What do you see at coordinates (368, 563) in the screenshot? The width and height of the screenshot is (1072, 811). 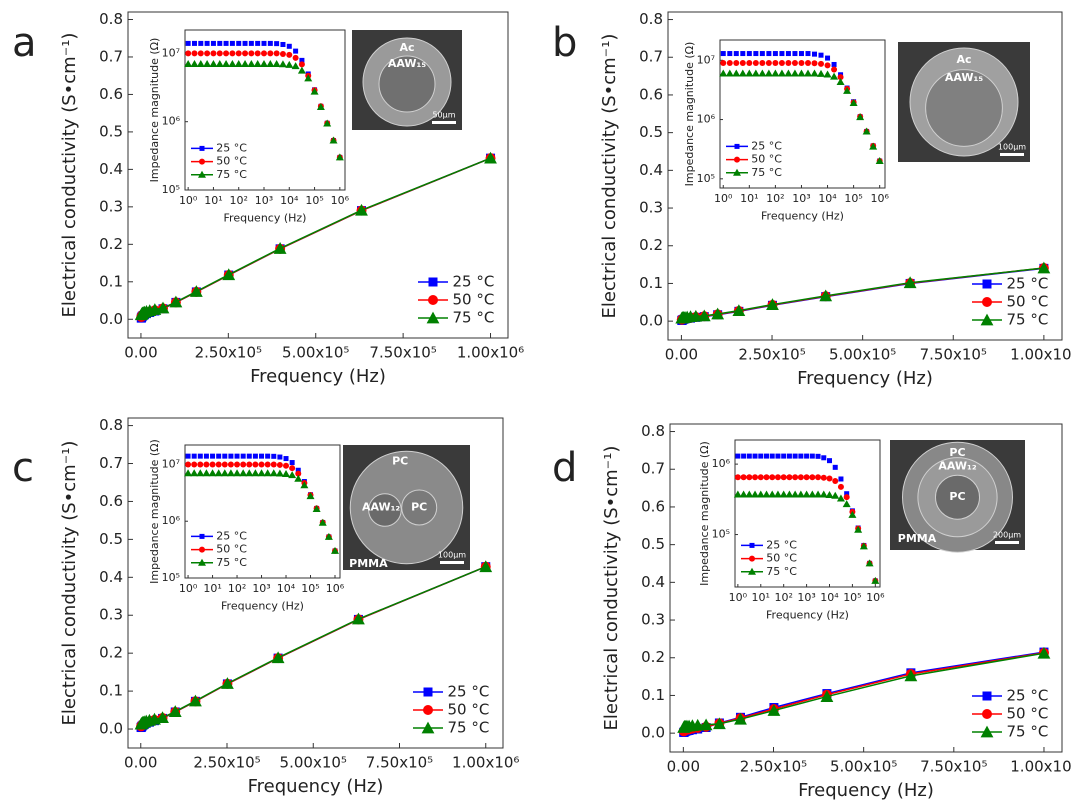 I see `micrograph-label: PMMA` at bounding box center [368, 563].